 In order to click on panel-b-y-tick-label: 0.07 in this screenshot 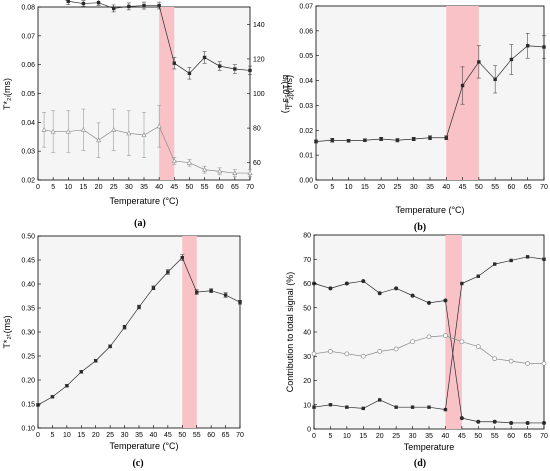, I will do `click(306, 7)`.